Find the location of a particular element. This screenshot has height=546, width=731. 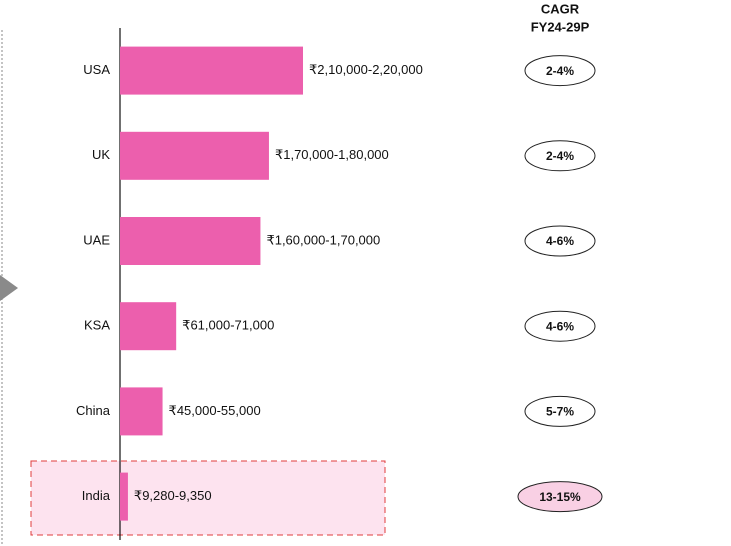

value-label: ₹2,10,000-2,20,000 is located at coordinates (366, 69).